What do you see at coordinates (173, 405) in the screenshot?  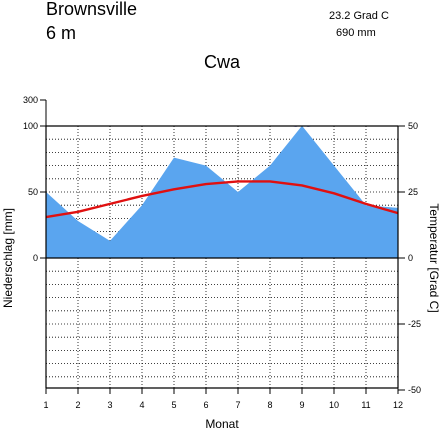 I see `month-tick-label: 5` at bounding box center [173, 405].